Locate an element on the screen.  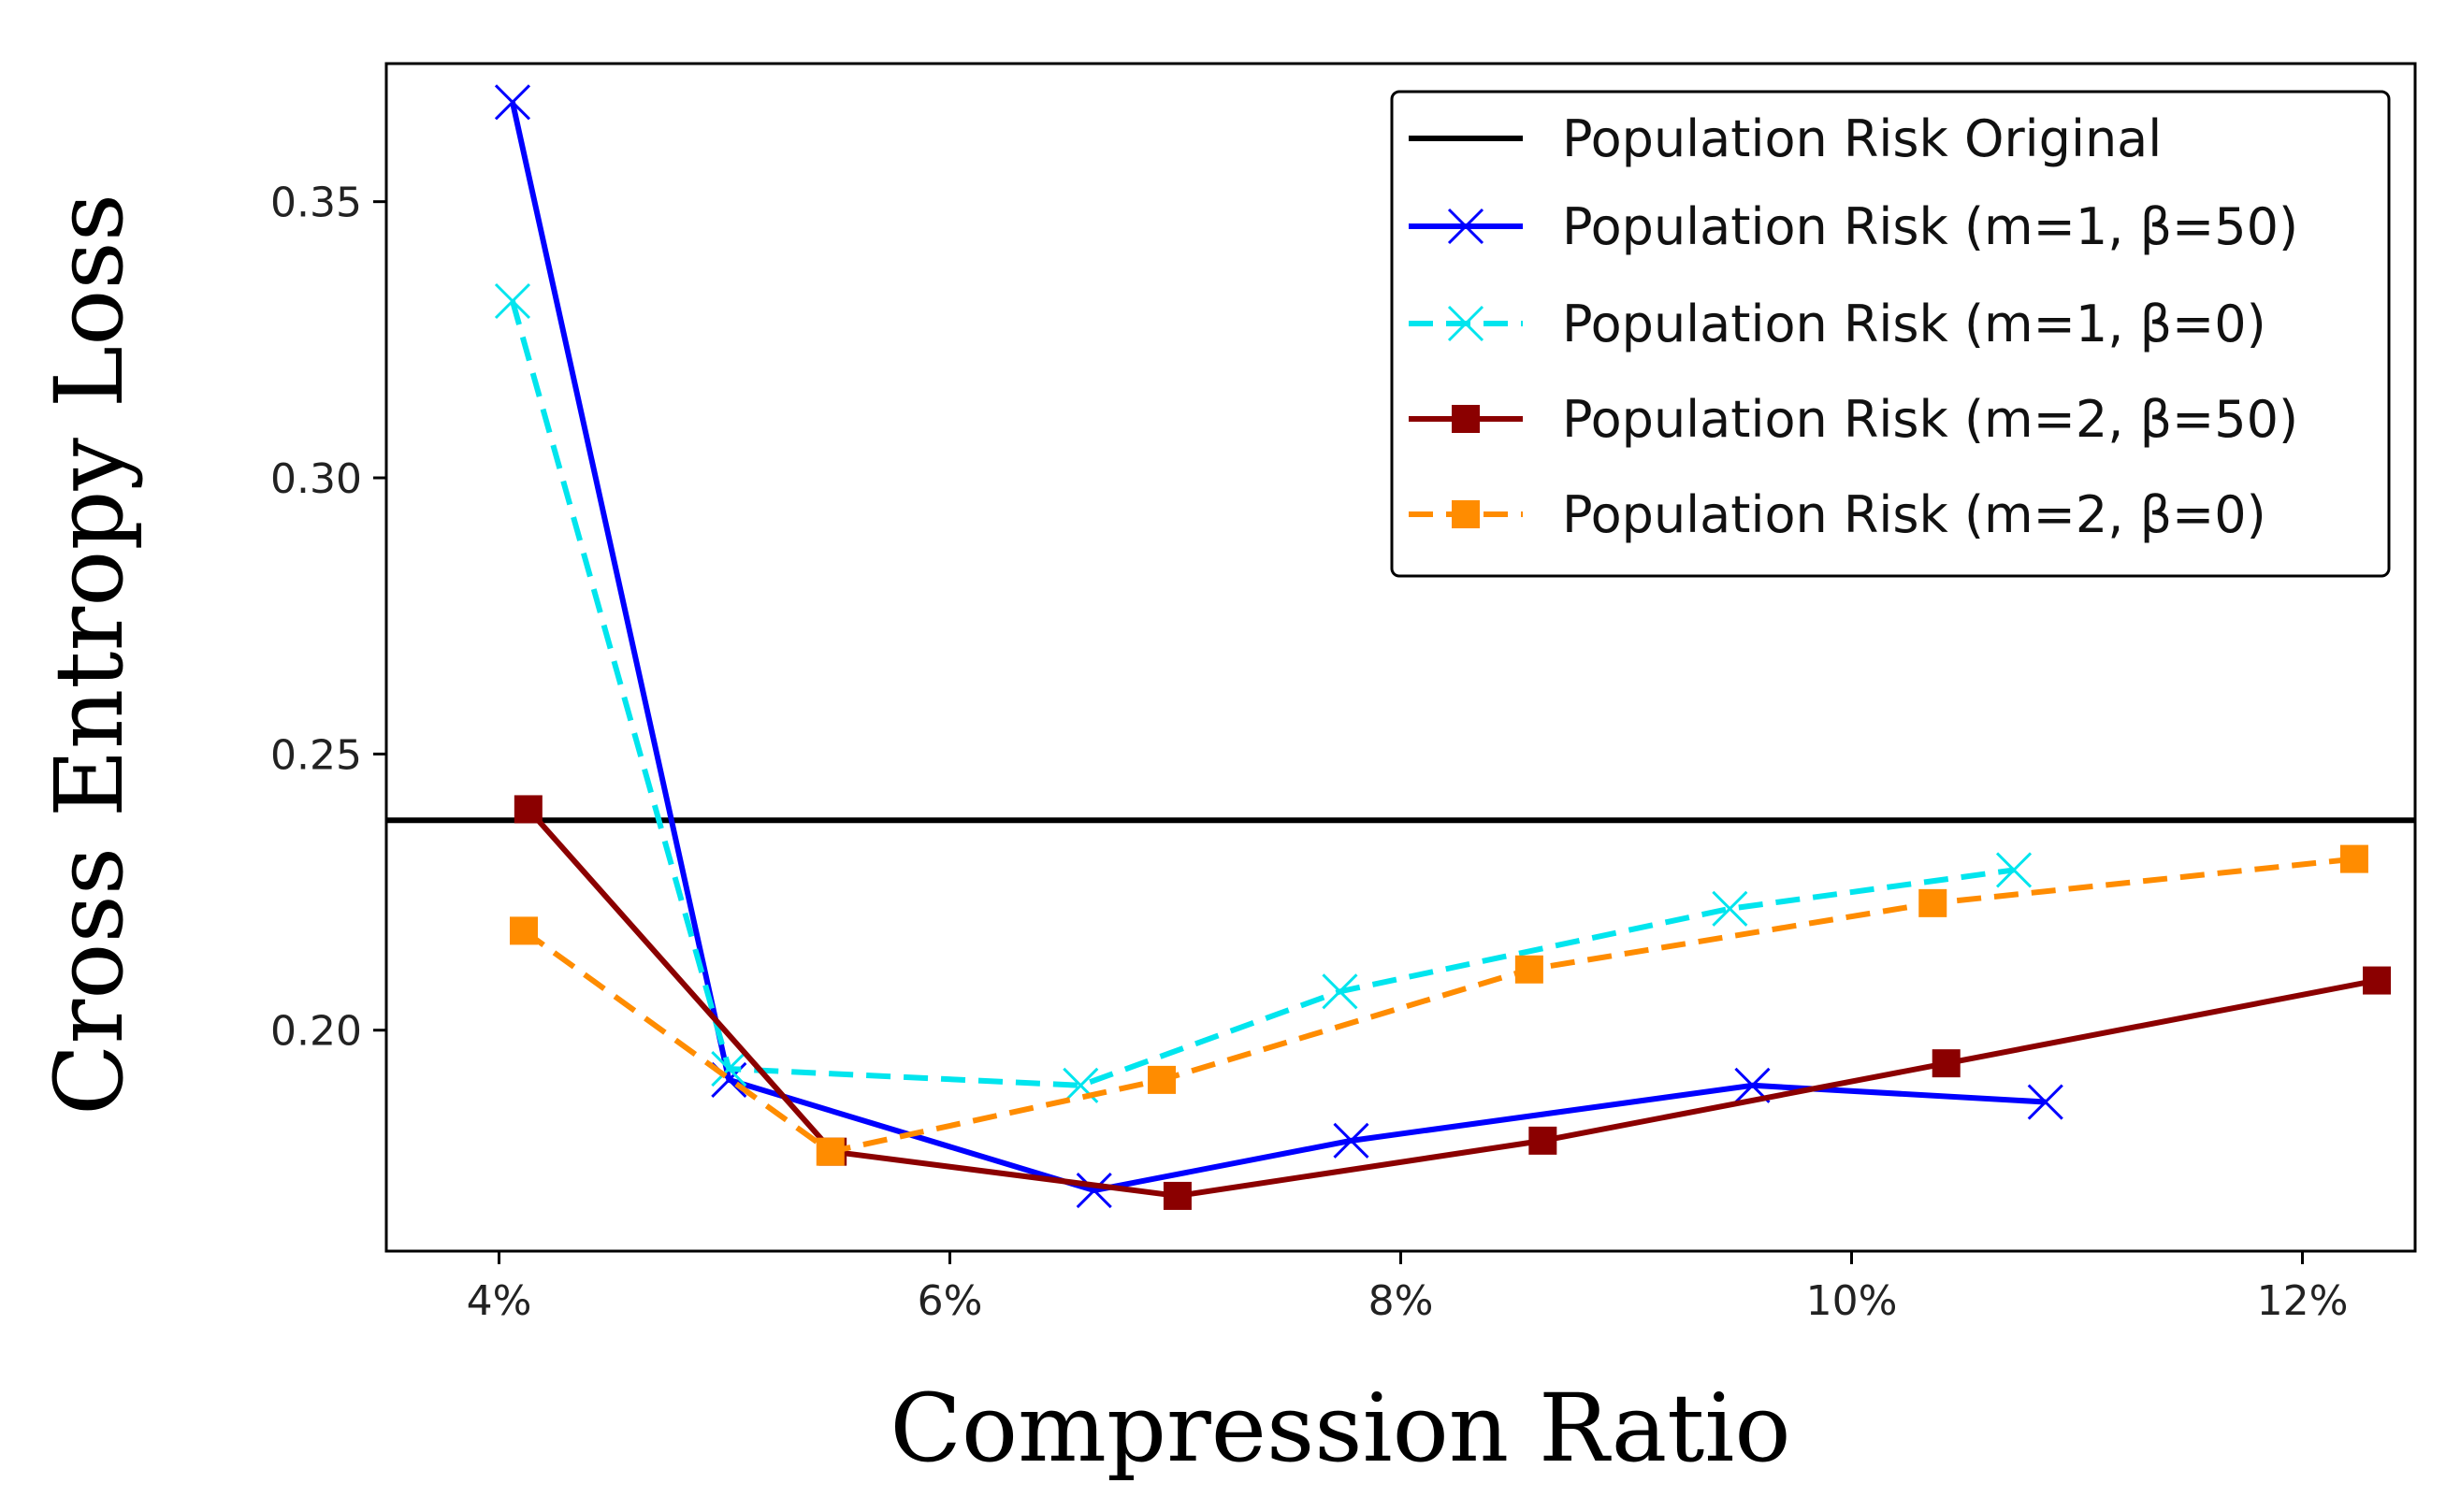
legend-box is located at coordinates (1890, 334).